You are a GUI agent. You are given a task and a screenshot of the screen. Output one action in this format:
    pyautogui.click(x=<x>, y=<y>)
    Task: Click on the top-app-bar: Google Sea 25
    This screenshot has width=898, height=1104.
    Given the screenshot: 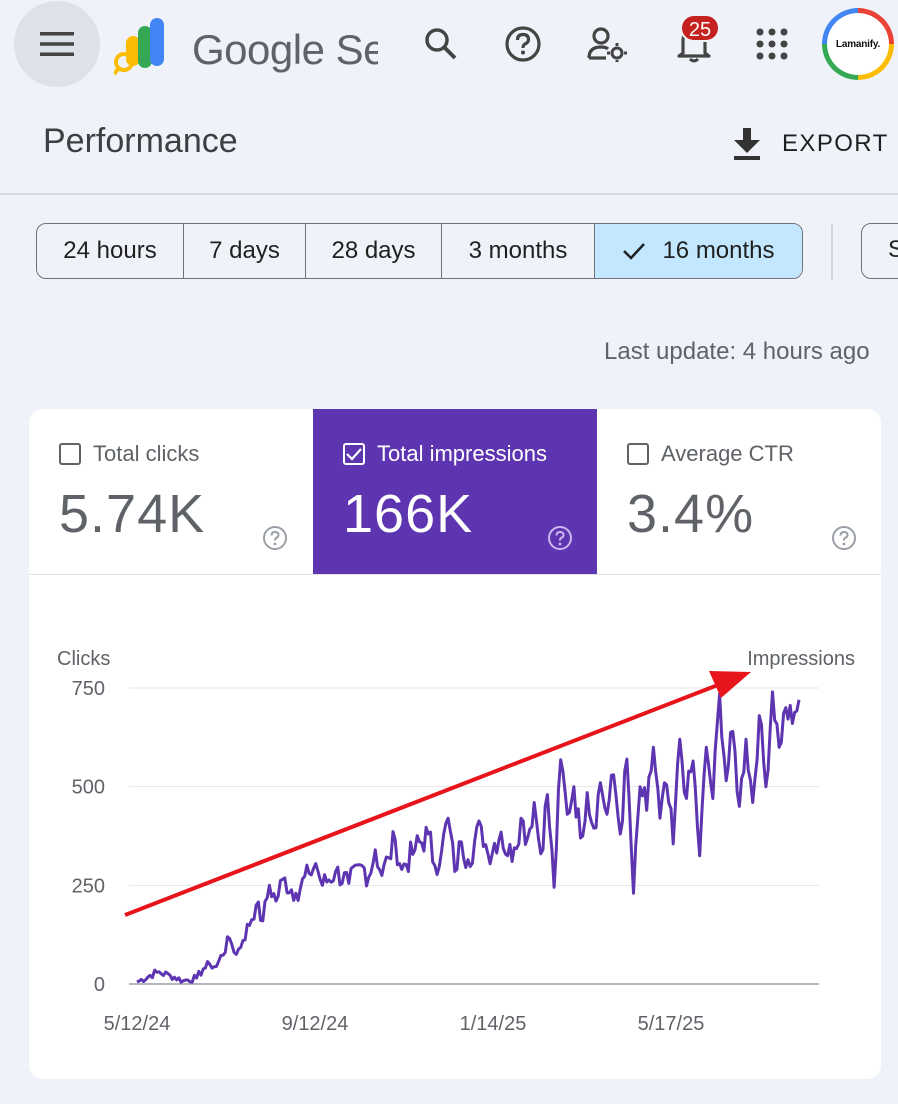 What is the action you would take?
    pyautogui.click(x=449, y=48)
    